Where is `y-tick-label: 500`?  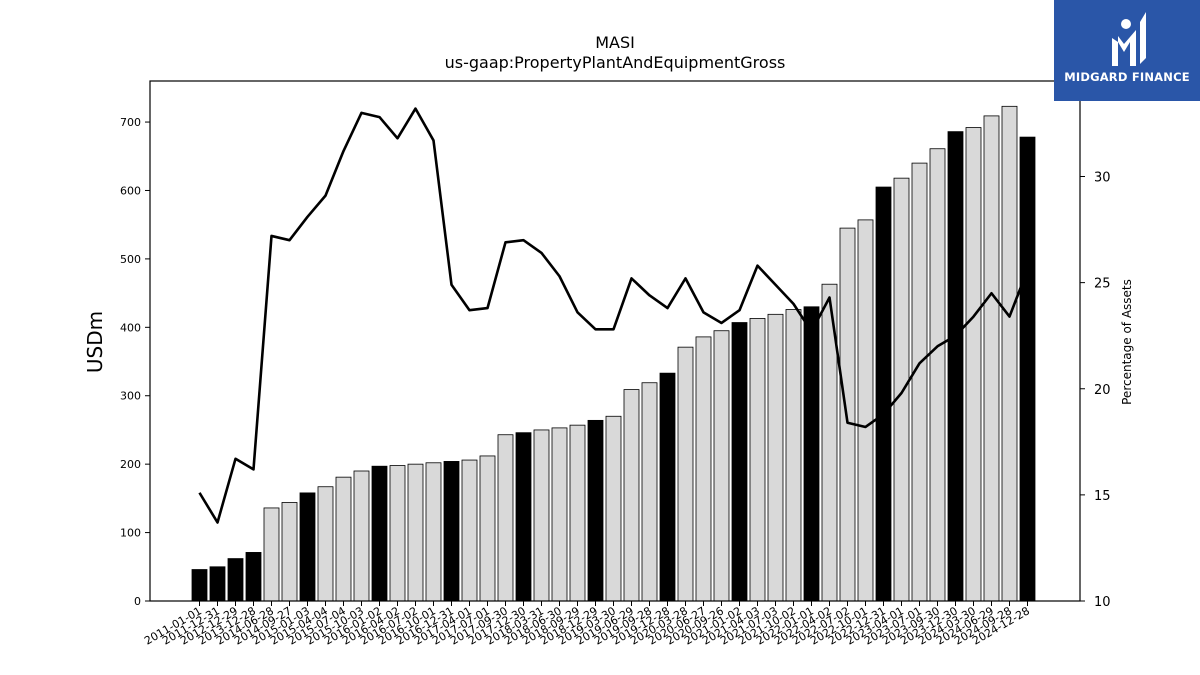 y-tick-label: 500 is located at coordinates (130, 259).